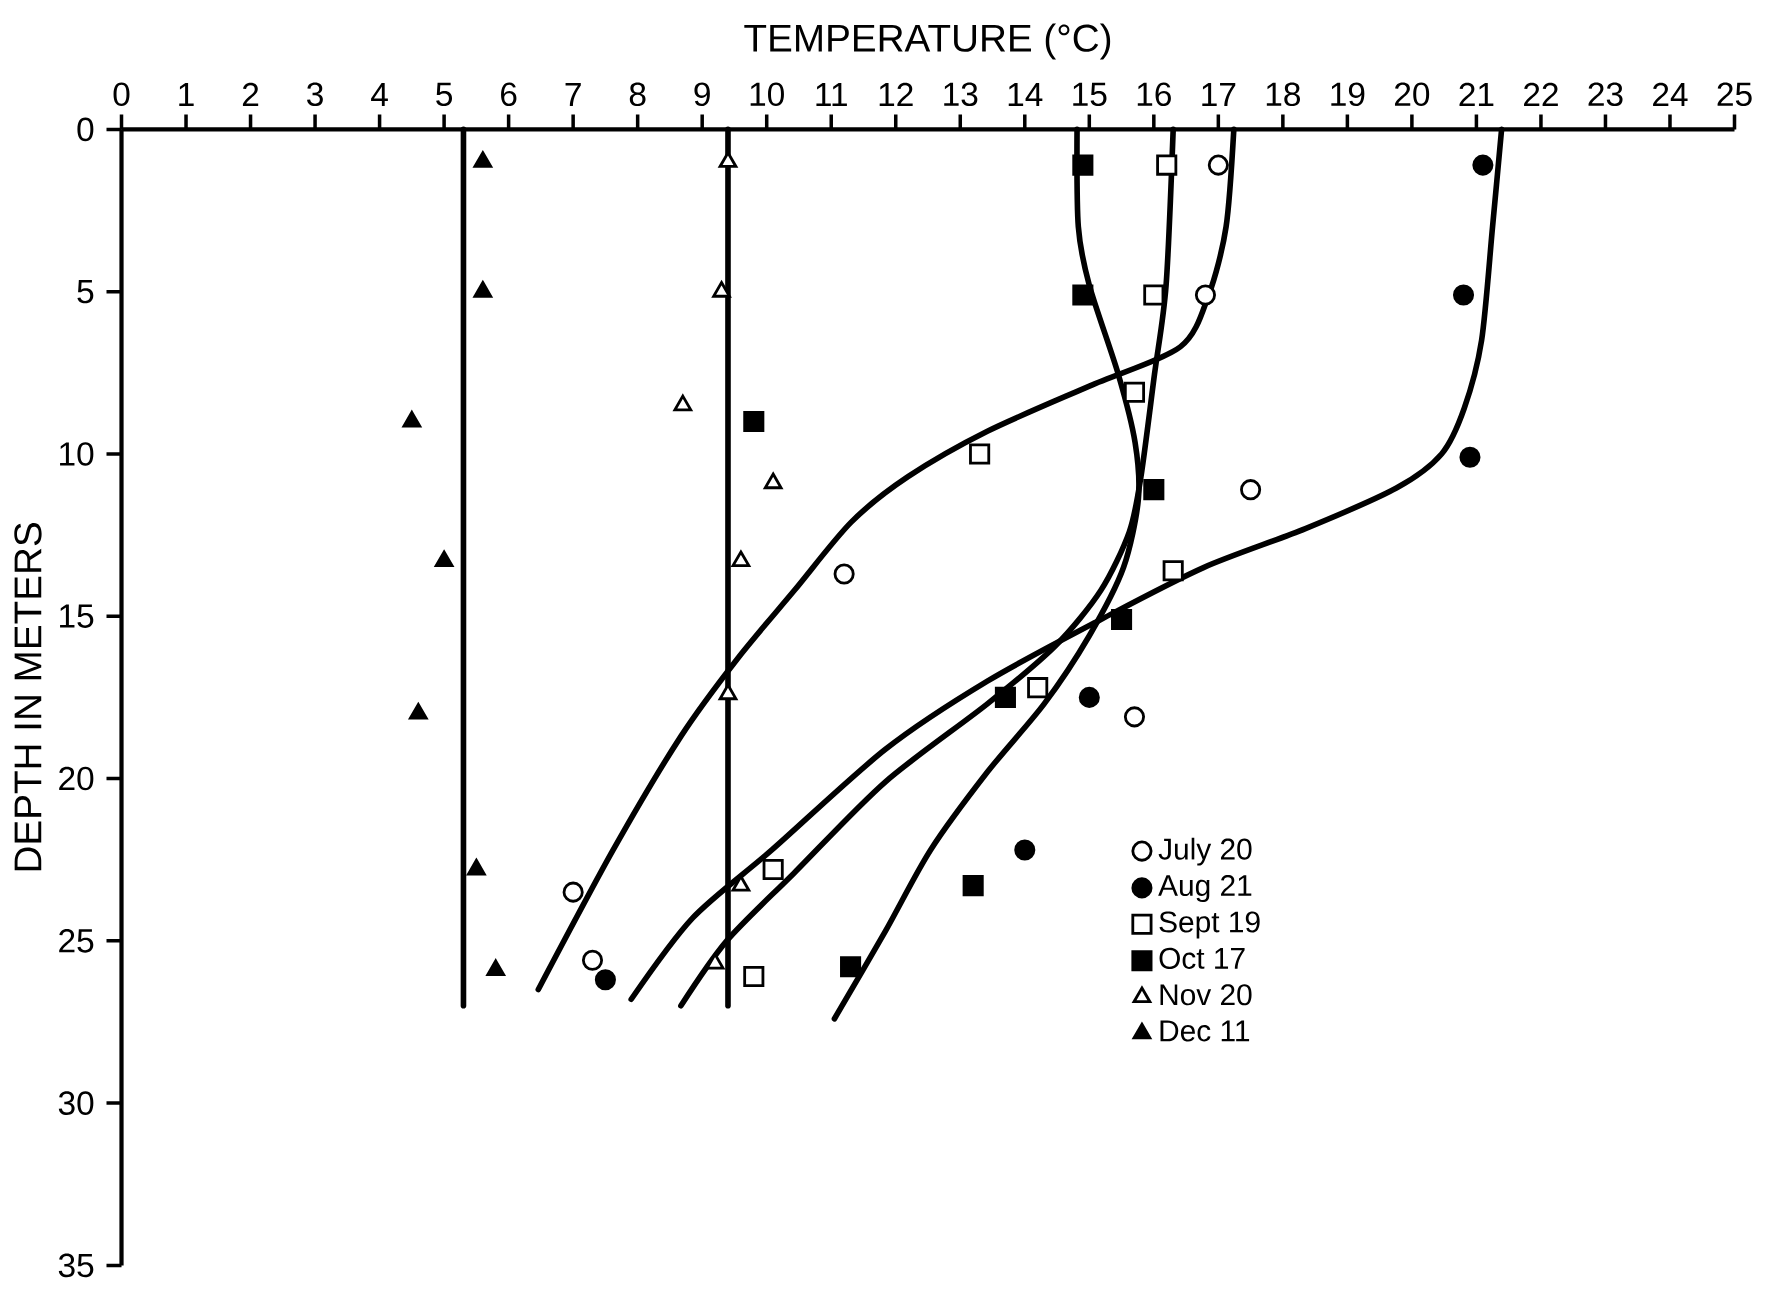 This screenshot has height=1293, width=1780. I want to click on x-tick-label: 6, so click(509, 94).